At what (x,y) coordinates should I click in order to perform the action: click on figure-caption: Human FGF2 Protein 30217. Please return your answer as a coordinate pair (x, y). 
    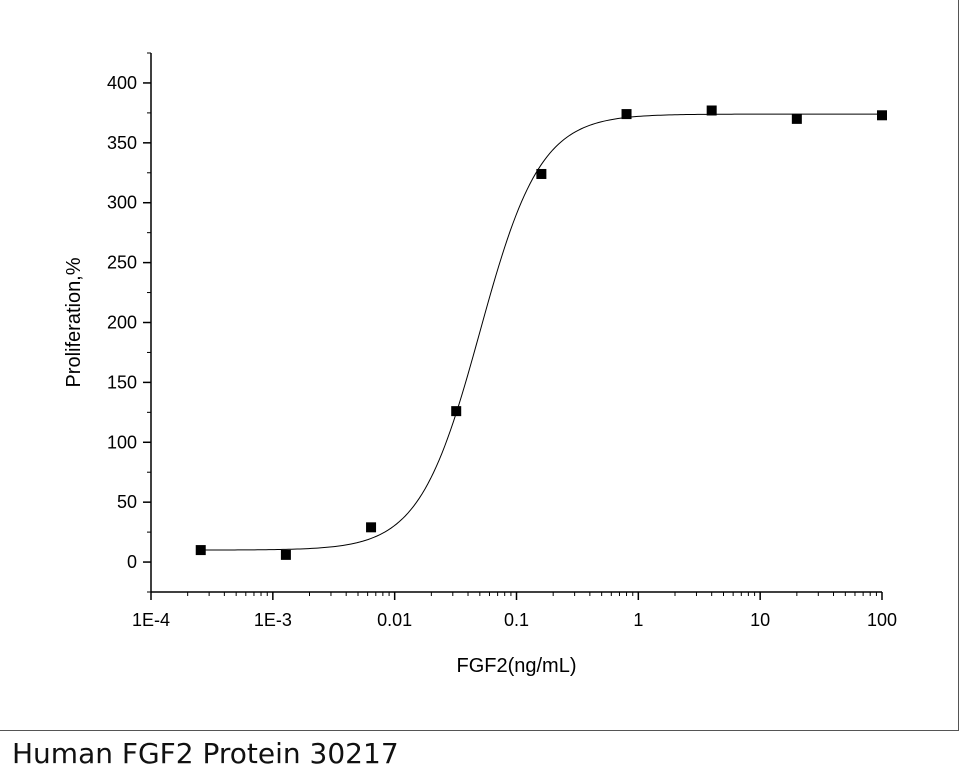
    Looking at the image, I should click on (205, 753).